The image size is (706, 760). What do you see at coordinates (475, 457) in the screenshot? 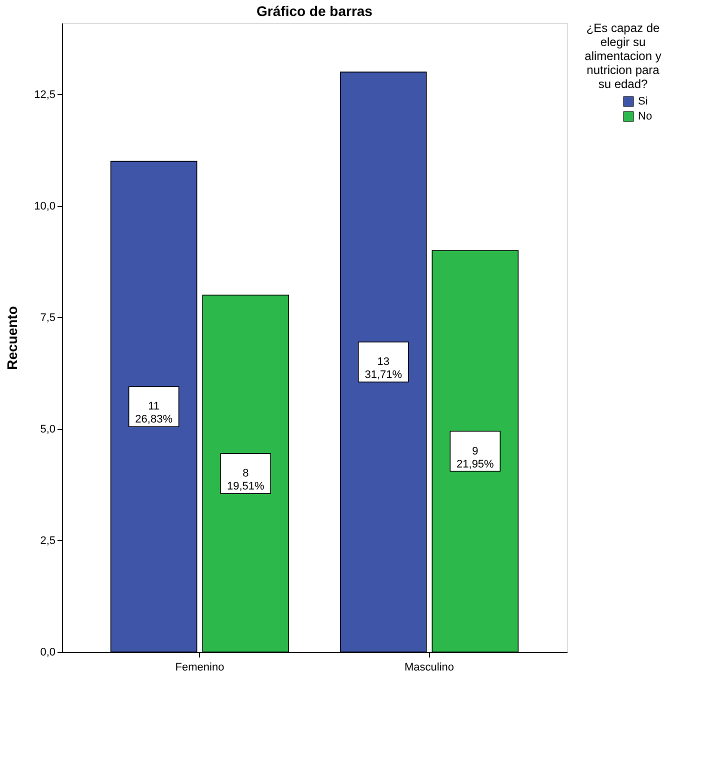
I see `data-label: 9 21,95%` at bounding box center [475, 457].